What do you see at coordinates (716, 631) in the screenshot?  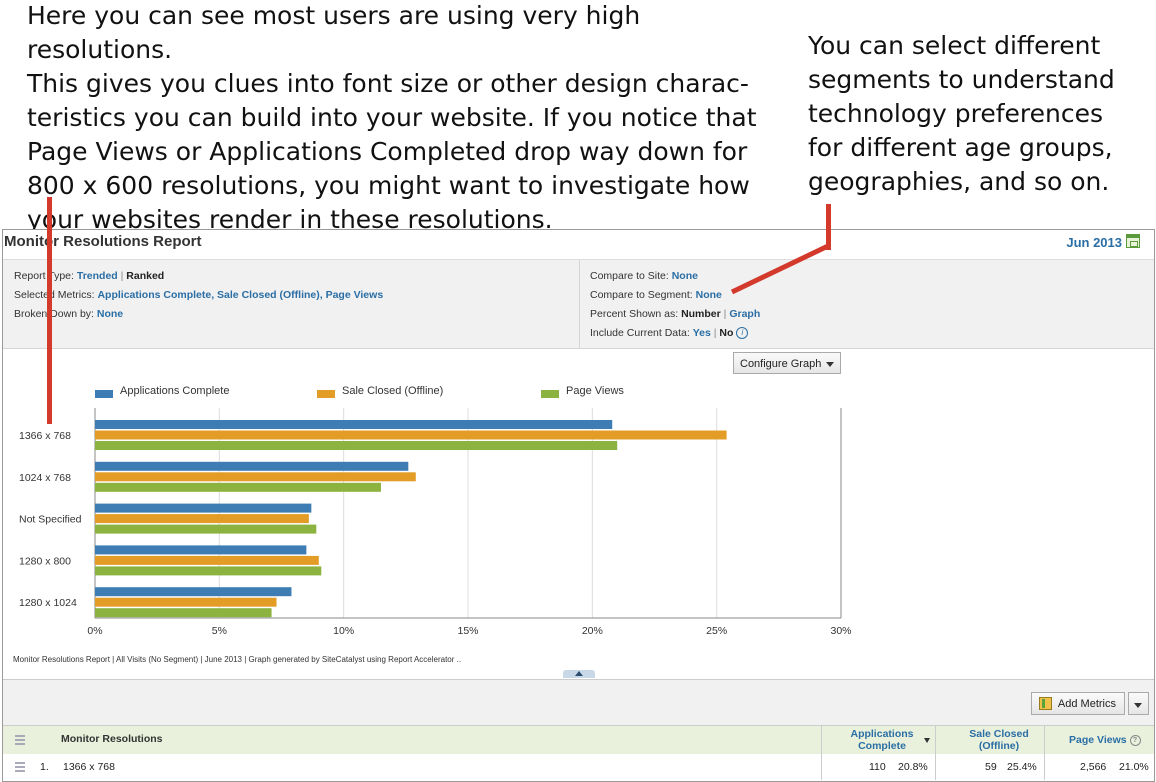 I see `x-tick-label: 25%` at bounding box center [716, 631].